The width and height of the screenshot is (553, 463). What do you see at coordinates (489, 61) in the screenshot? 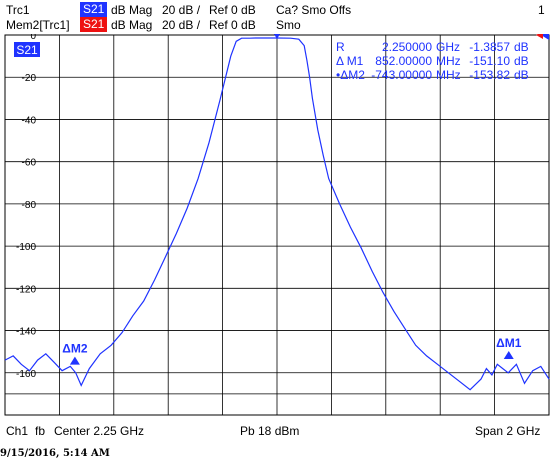
I see `marker-readout-y-value: -151.10` at bounding box center [489, 61].